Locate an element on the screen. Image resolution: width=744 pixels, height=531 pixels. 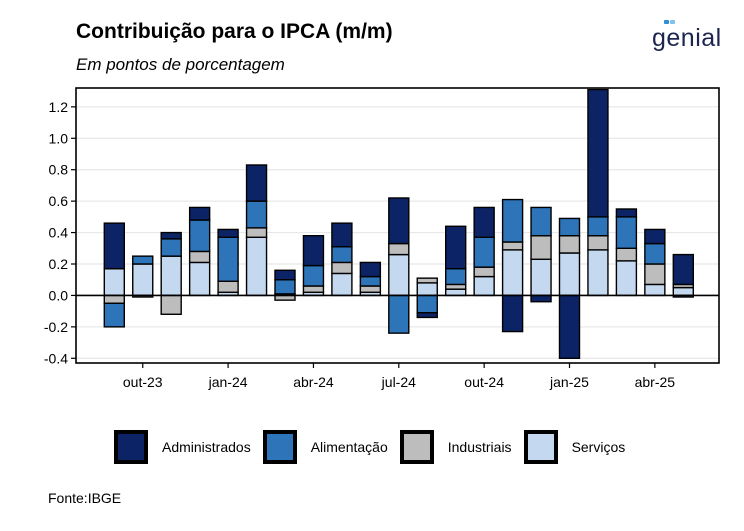
y-tick-label: 0.8 is located at coordinates (59, 170).